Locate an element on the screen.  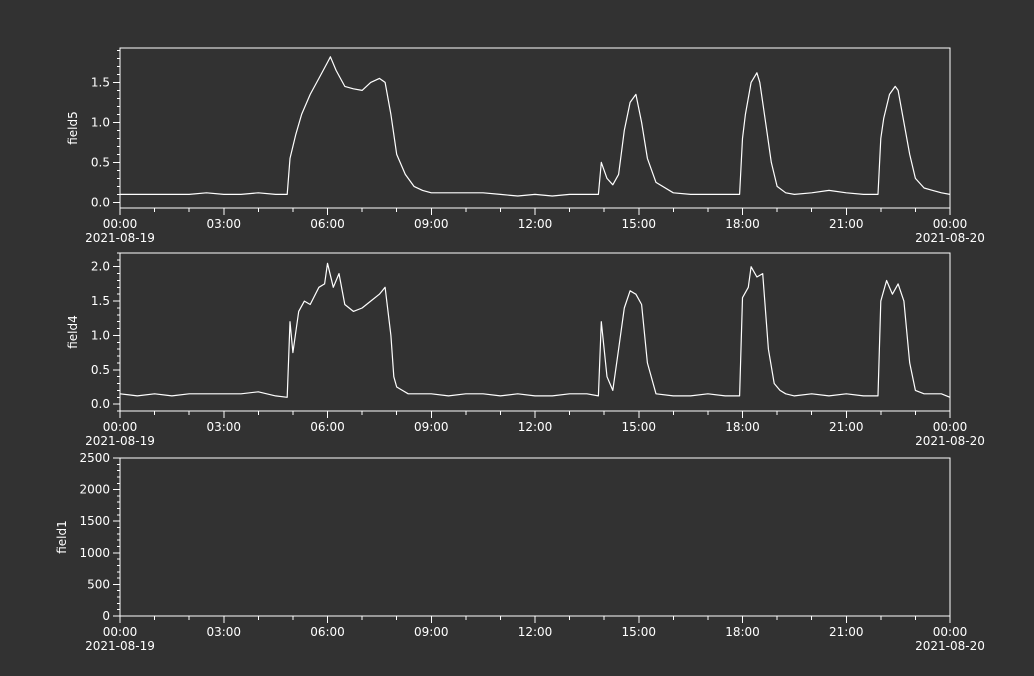
y-tick-label: 500 is located at coordinates (98, 584).